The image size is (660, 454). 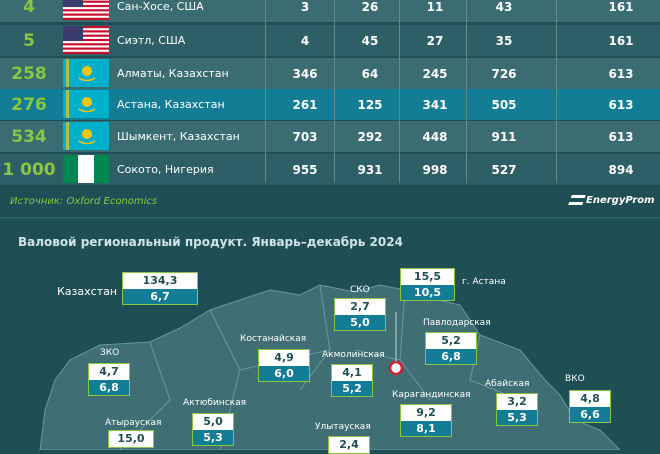 I want to click on cell: 448, so click(x=435, y=136).